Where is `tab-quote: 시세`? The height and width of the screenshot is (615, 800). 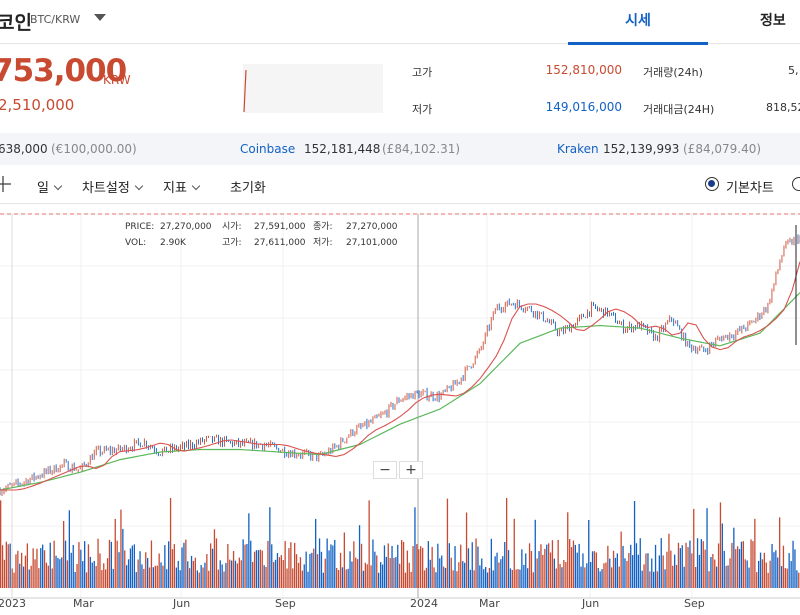
tab-quote: 시세 is located at coordinates (638, 22).